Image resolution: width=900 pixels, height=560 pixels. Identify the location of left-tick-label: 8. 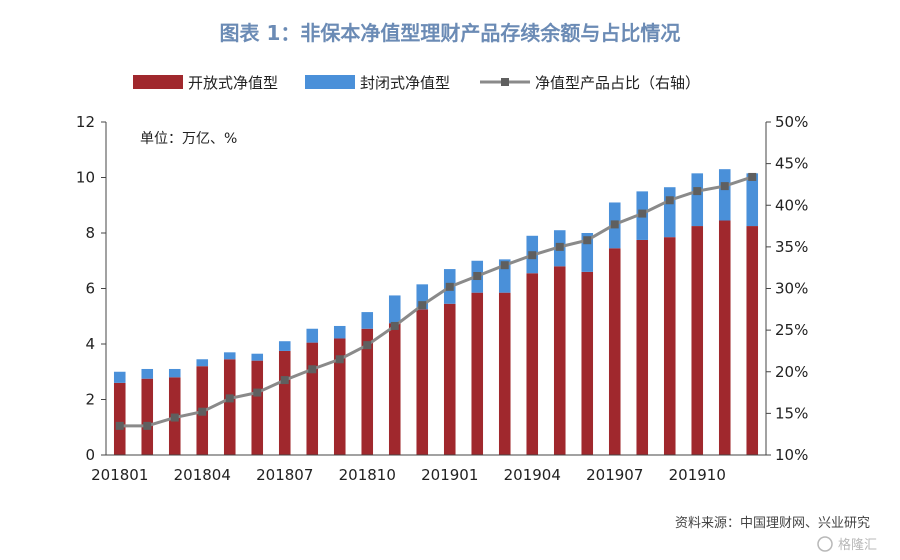
(90, 233).